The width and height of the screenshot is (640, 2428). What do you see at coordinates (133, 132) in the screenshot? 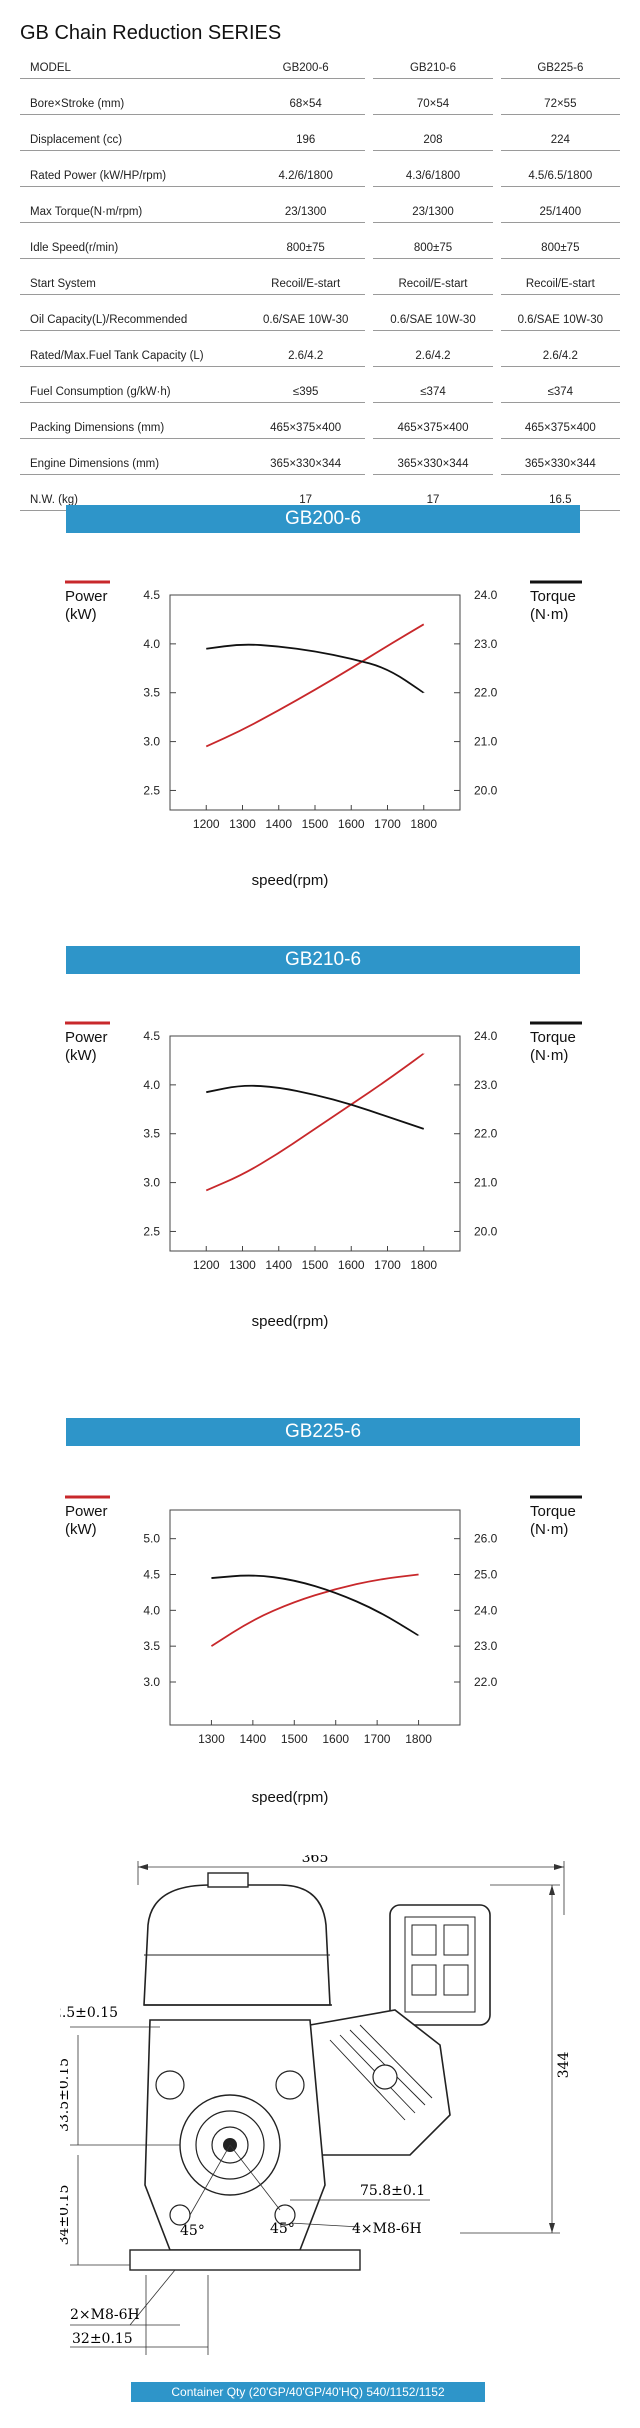
I see `row-label: Displacement (cc)` at bounding box center [133, 132].